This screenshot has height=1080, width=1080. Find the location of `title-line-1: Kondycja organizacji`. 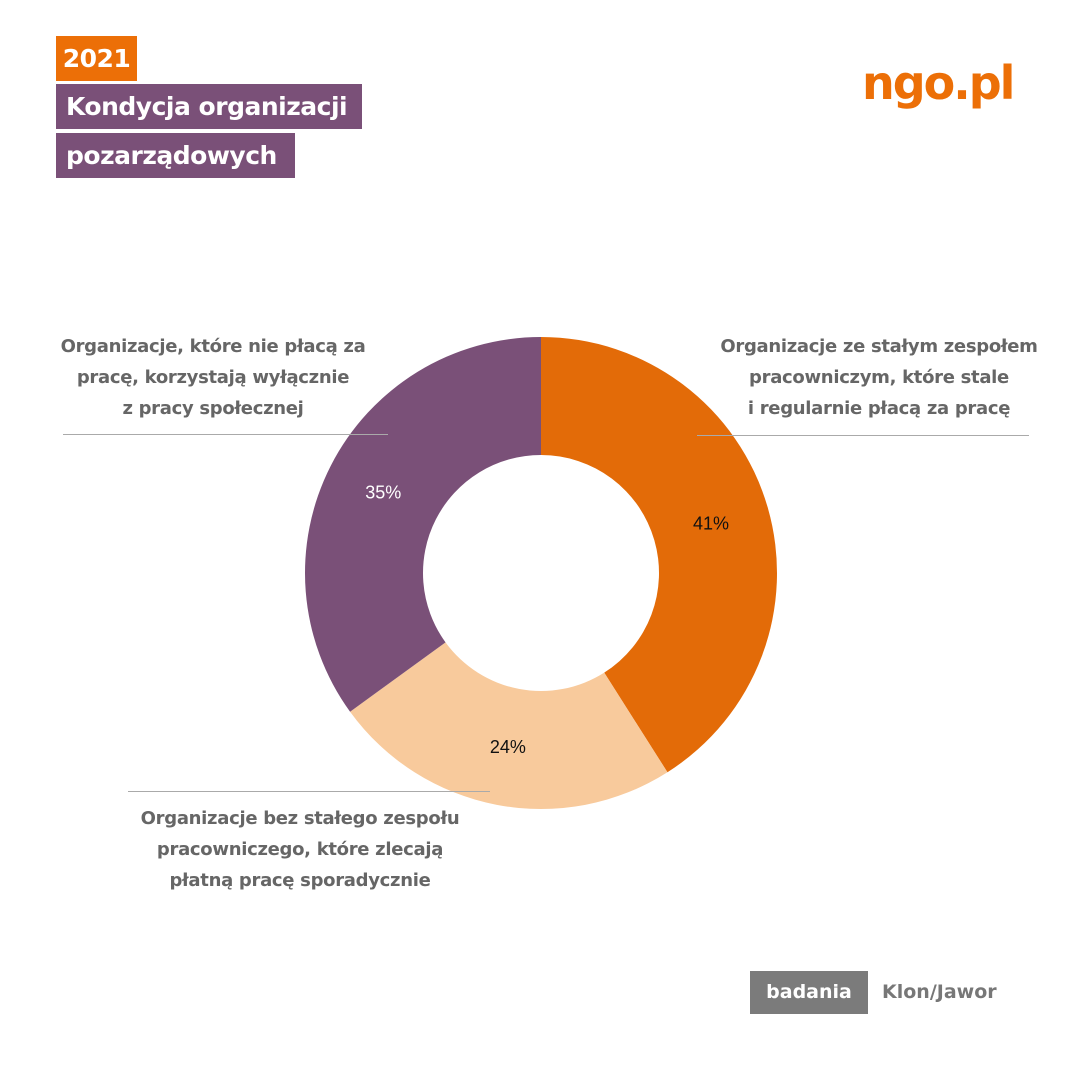

title-line-1: Kondycja organizacji is located at coordinates (209, 106).